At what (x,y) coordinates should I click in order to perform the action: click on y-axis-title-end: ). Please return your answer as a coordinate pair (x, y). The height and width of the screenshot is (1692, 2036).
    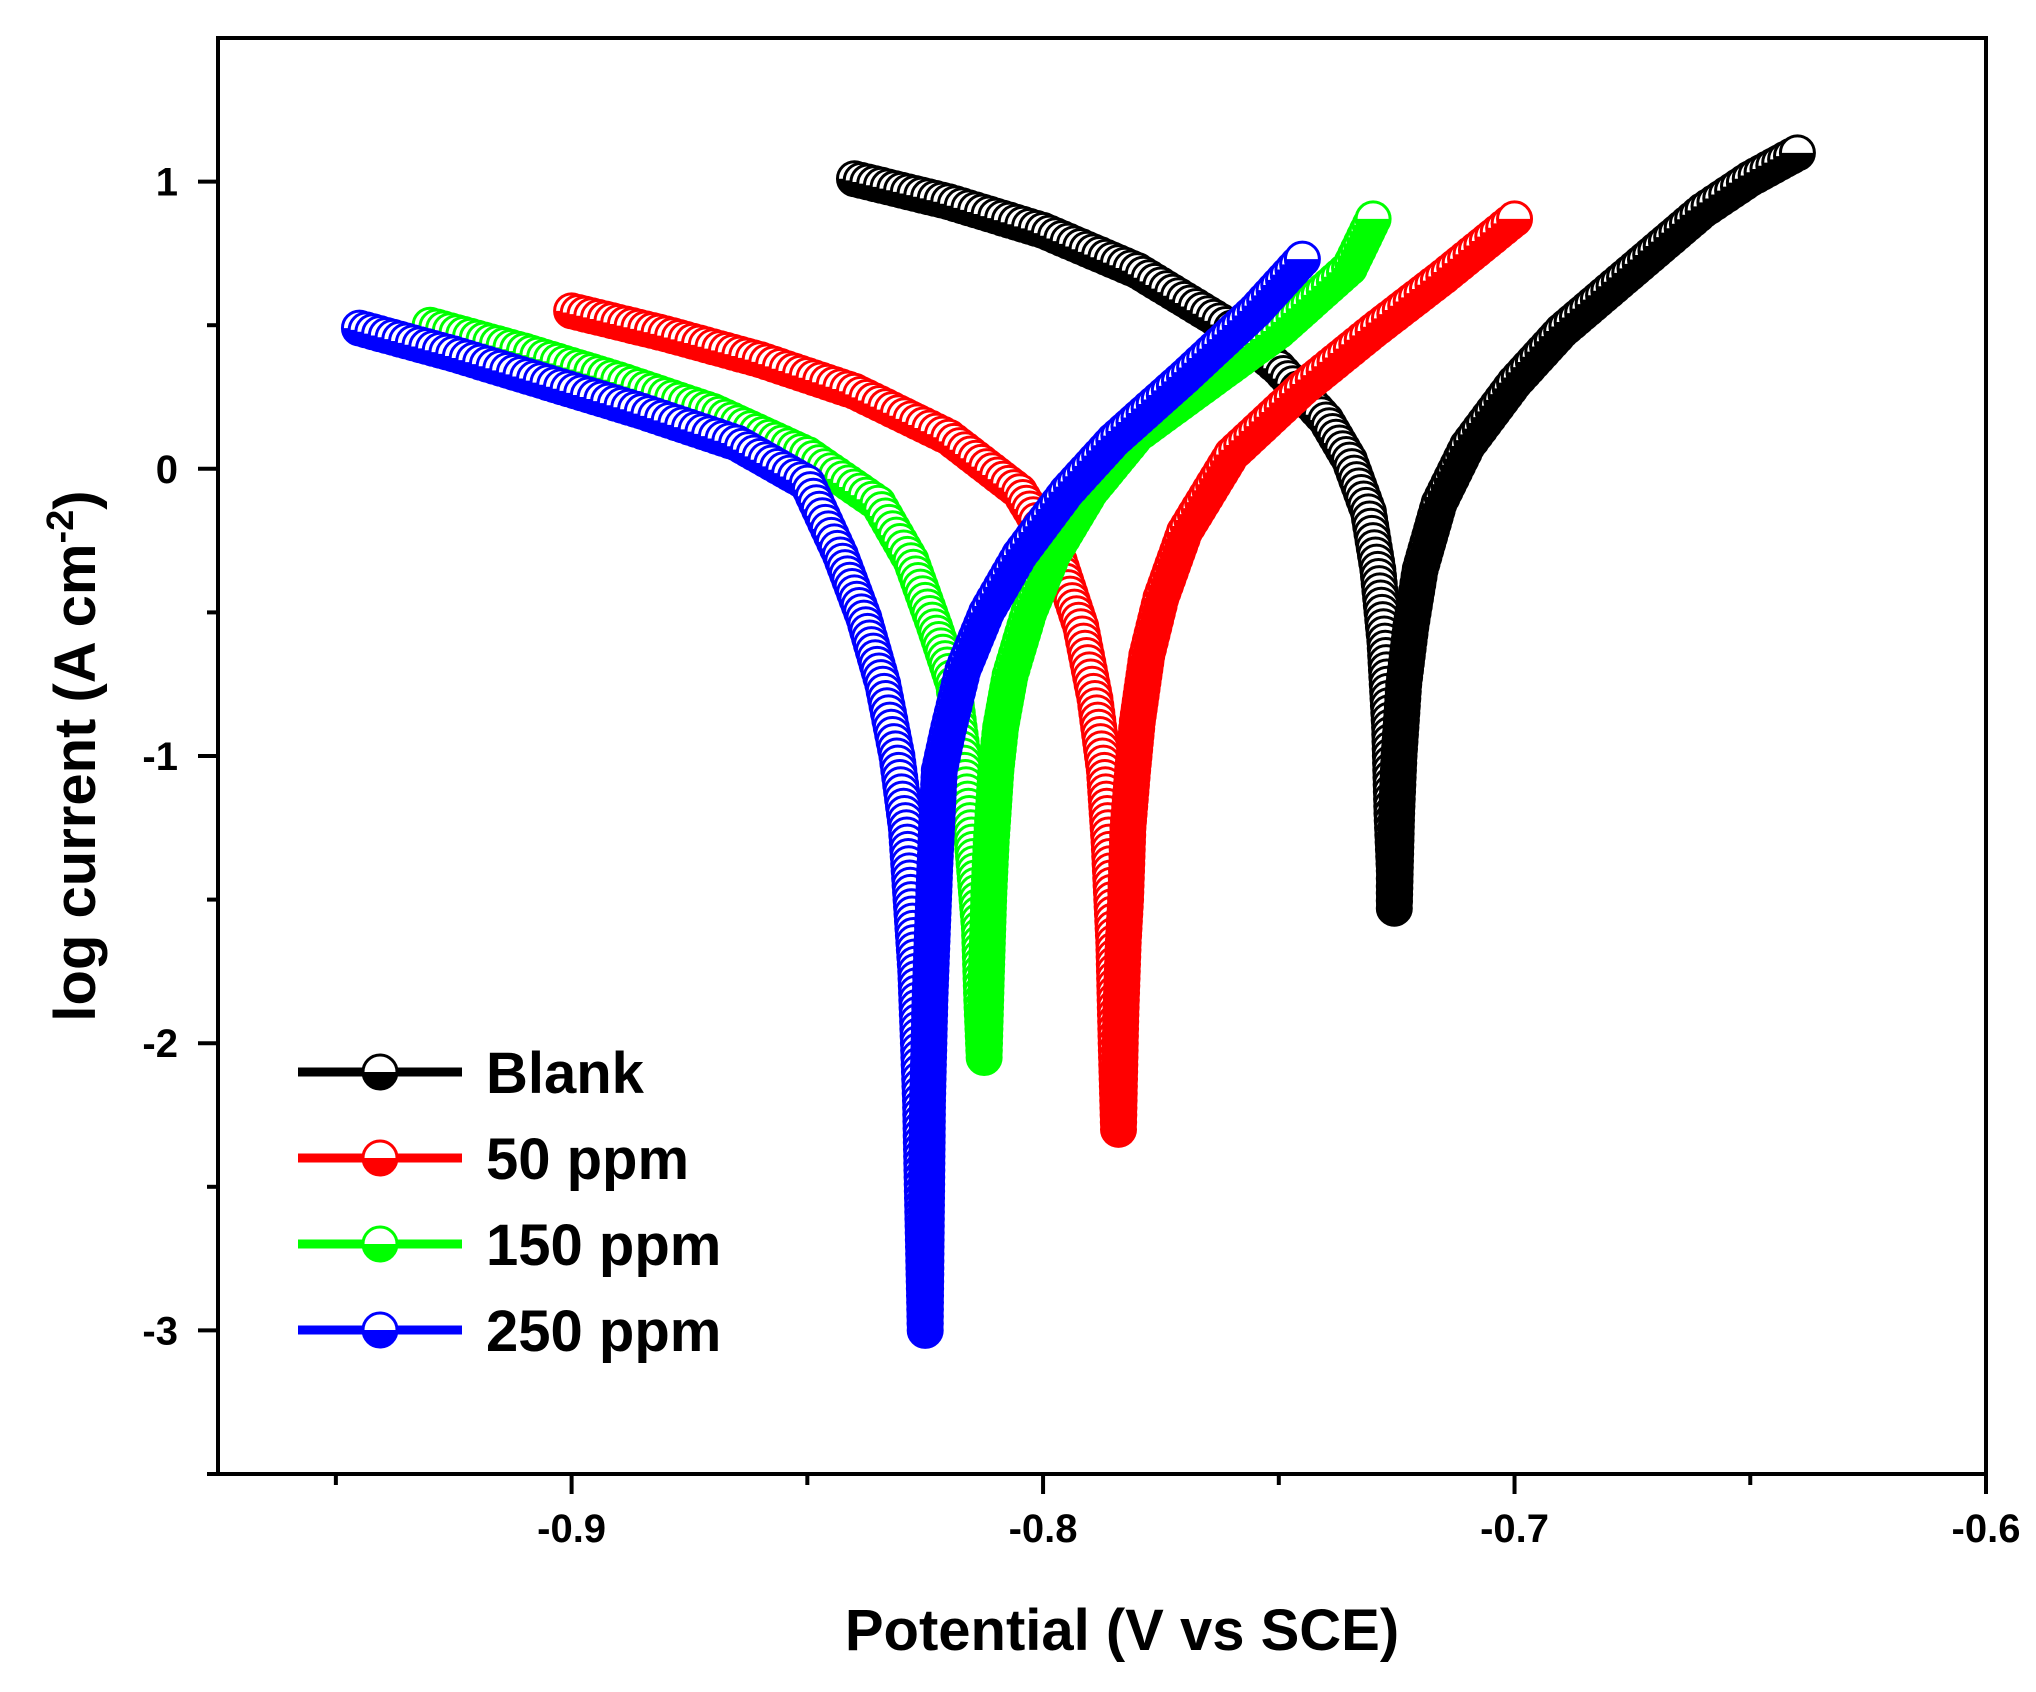
    Looking at the image, I should click on (75, 499).